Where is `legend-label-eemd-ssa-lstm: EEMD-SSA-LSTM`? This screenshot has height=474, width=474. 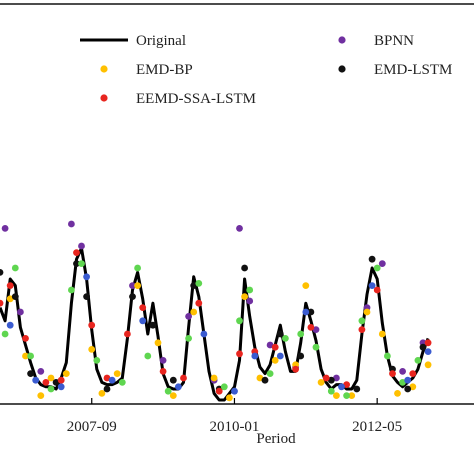 legend-label-eemd-ssa-lstm: EEMD-SSA-LSTM is located at coordinates (196, 99).